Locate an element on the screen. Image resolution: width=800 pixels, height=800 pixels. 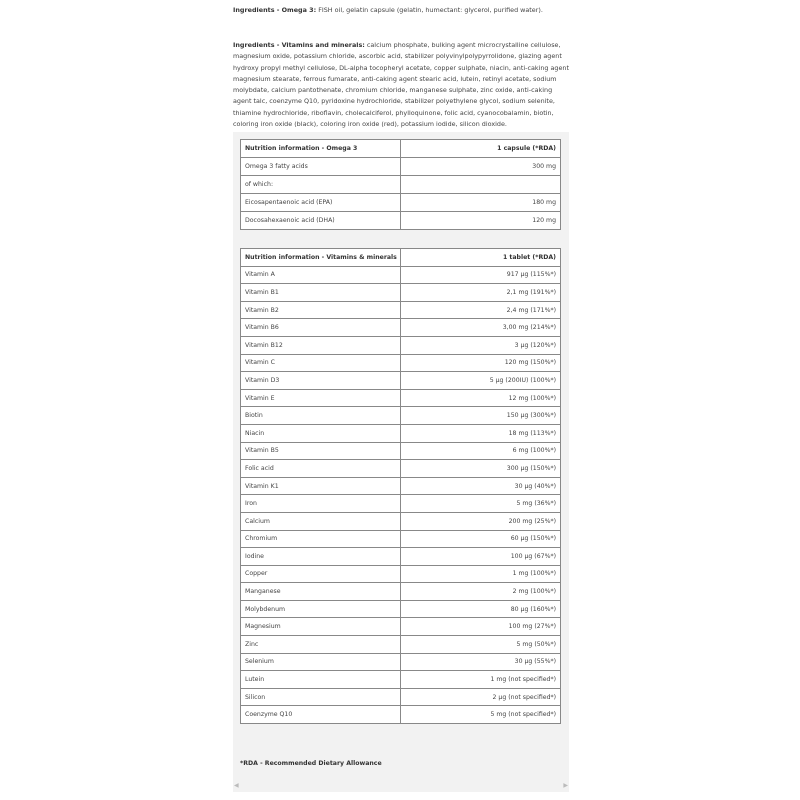
table-cell: Iron is located at coordinates (320, 503).